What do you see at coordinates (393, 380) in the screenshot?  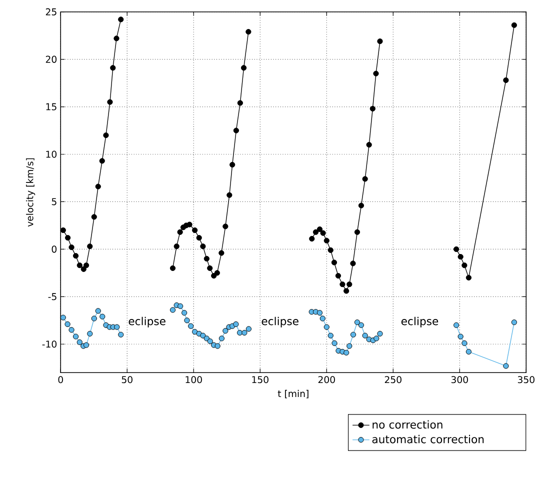 I see `x-tick-label: 250` at bounding box center [393, 380].